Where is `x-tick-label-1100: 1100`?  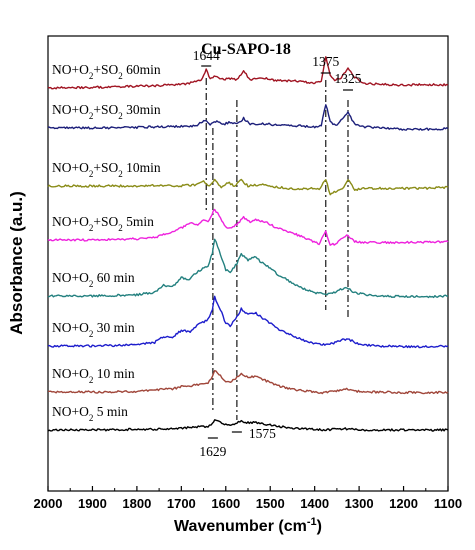 x-tick-label-1100: 1100 is located at coordinates (448, 503).